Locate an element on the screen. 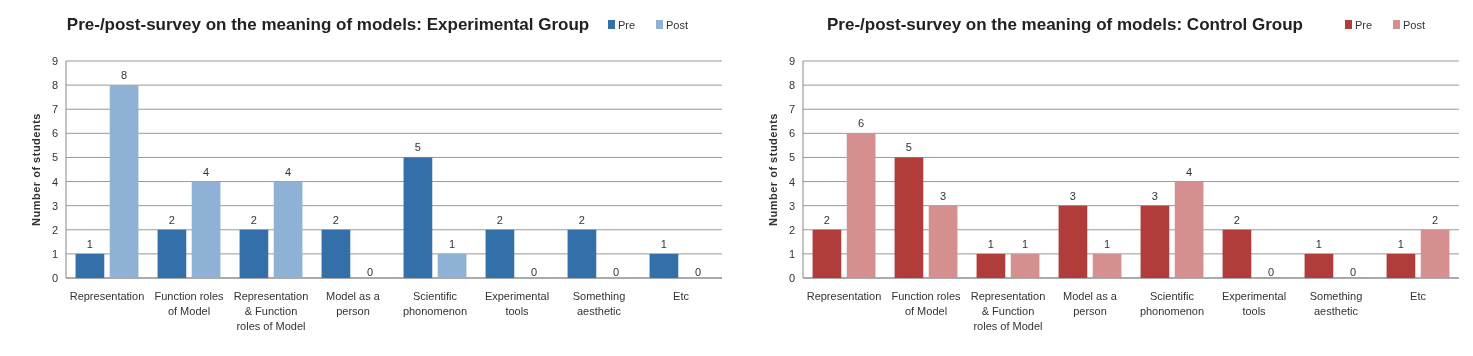  data-label: 8 is located at coordinates (124, 75).